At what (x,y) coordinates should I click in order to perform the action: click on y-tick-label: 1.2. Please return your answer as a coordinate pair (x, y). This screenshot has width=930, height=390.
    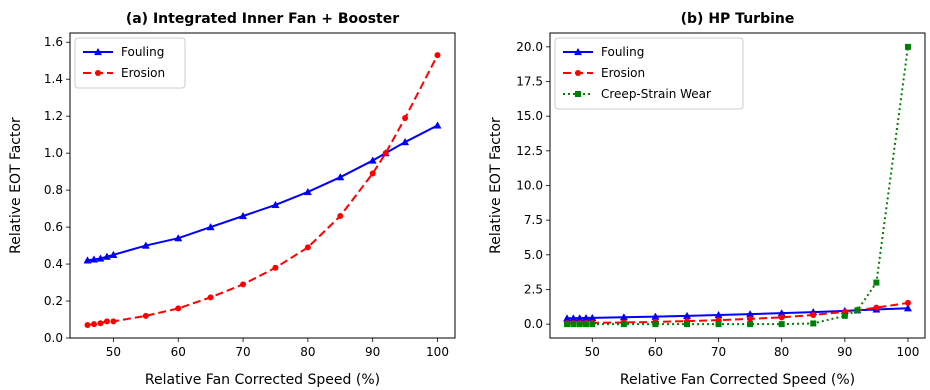
    Looking at the image, I should click on (53, 116).